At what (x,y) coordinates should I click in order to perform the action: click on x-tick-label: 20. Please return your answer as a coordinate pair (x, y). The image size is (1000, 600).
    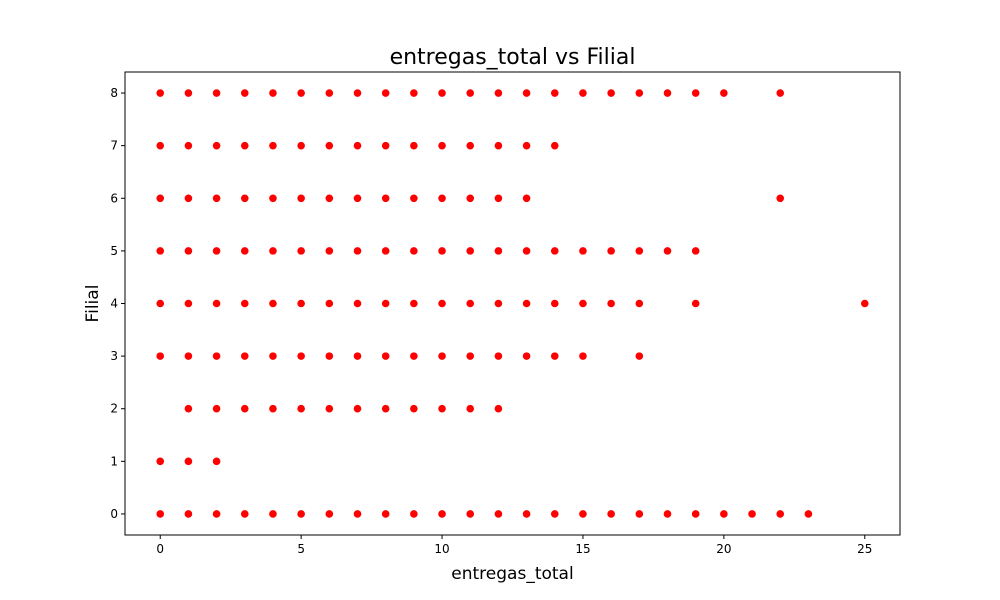
    Looking at the image, I should click on (723, 549).